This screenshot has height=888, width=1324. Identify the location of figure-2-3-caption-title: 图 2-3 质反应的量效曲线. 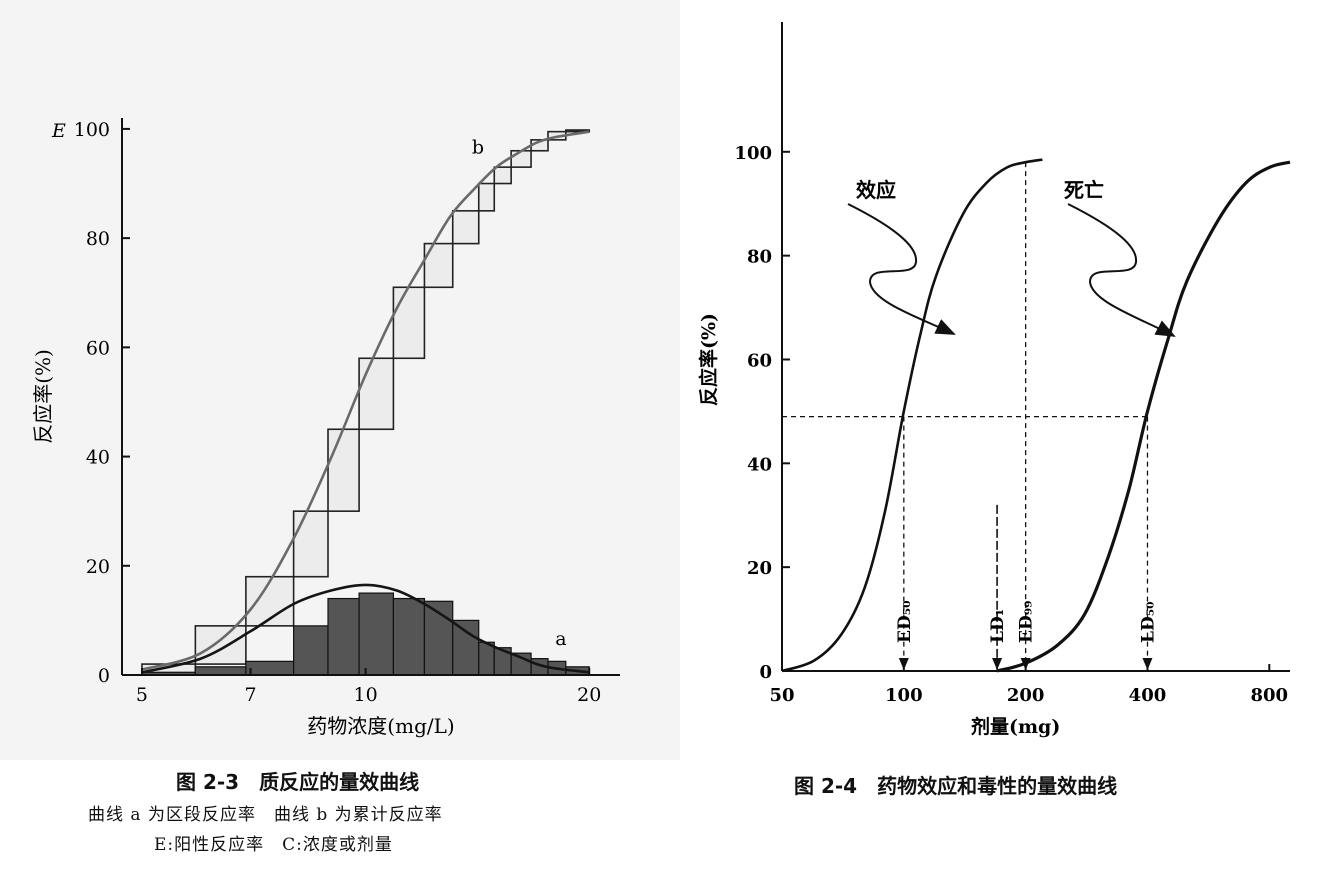
(298, 782).